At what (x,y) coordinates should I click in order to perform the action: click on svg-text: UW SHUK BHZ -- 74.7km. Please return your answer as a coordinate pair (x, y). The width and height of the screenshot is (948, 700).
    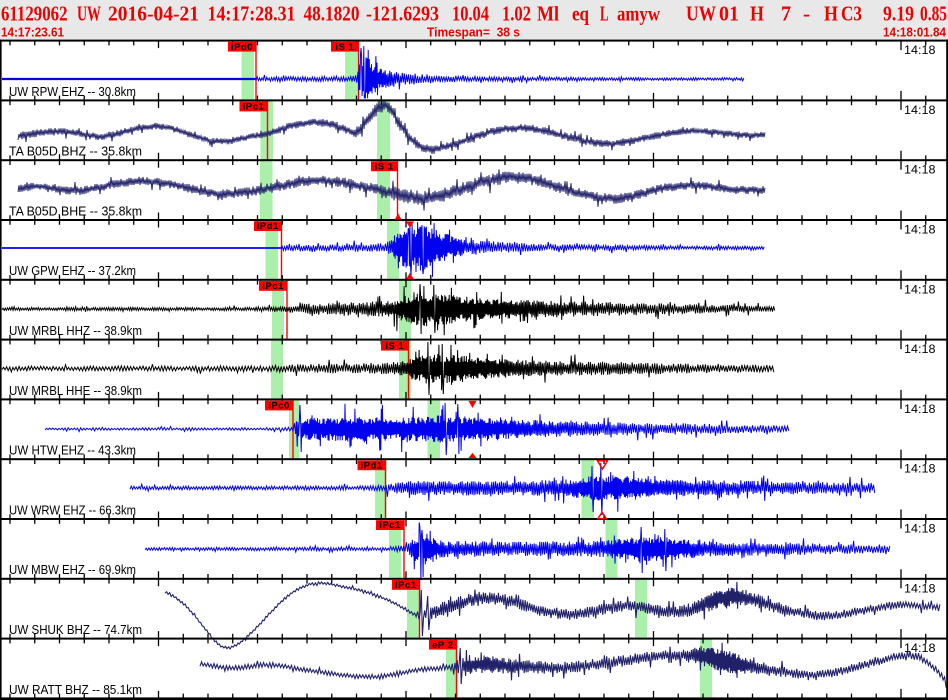
    Looking at the image, I should click on (75, 629).